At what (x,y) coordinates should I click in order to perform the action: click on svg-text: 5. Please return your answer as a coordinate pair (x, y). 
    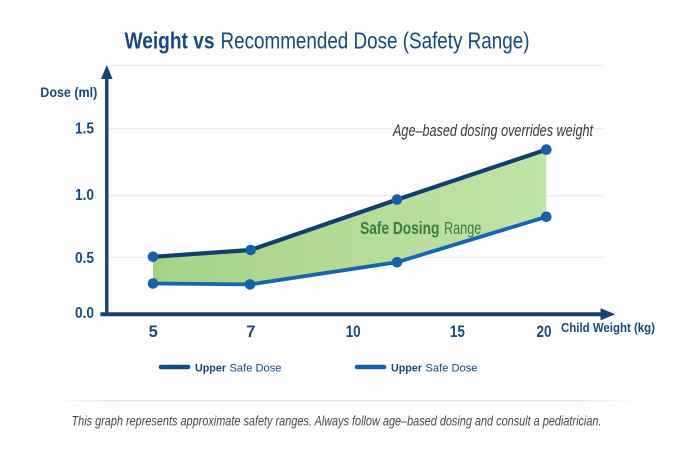
    Looking at the image, I should click on (153, 332).